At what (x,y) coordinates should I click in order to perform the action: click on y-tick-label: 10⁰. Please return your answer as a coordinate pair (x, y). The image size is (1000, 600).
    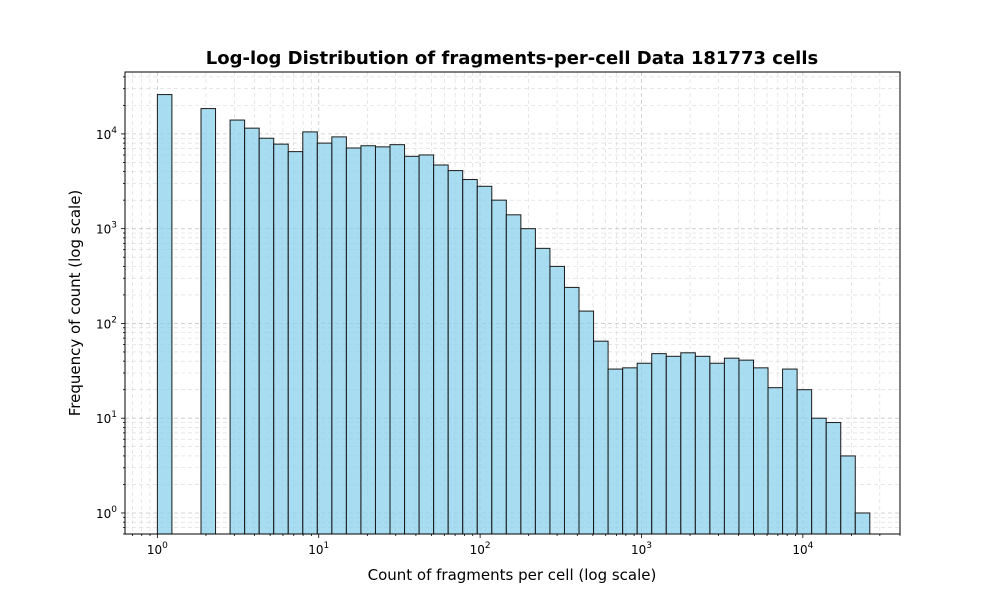
    Looking at the image, I should click on (106, 513).